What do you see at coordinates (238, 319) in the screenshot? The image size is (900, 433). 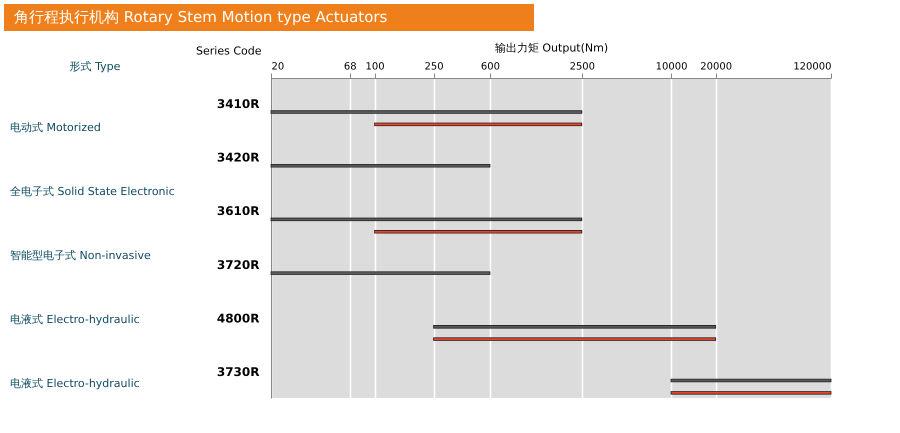 I see `y-tick-label: 4800R` at bounding box center [238, 319].